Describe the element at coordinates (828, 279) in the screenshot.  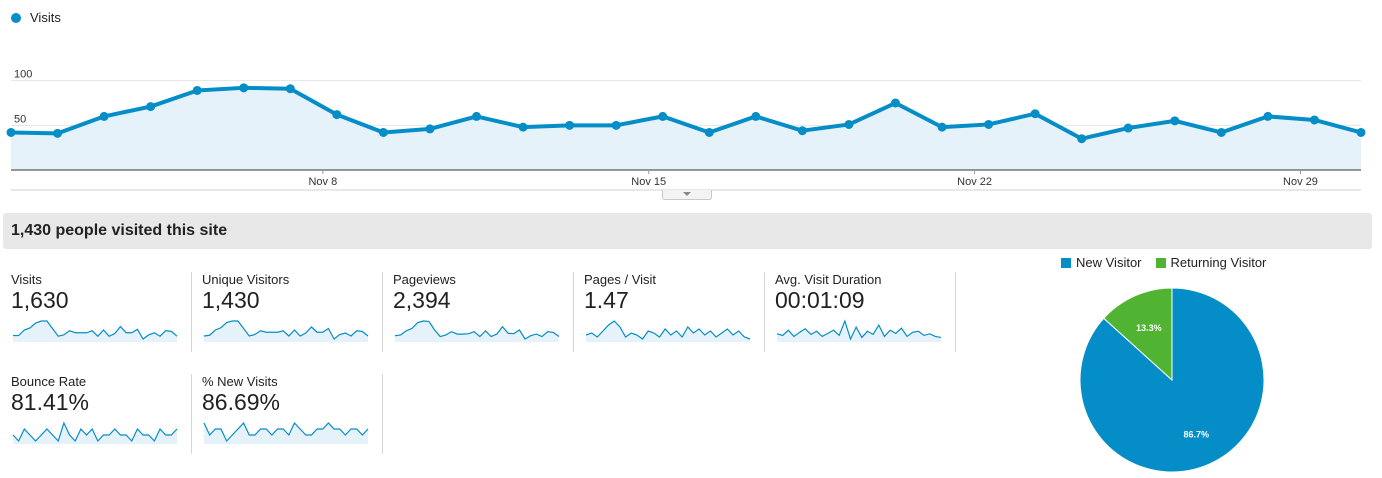
I see `metric-label: Avg. Visit Duration` at that location.